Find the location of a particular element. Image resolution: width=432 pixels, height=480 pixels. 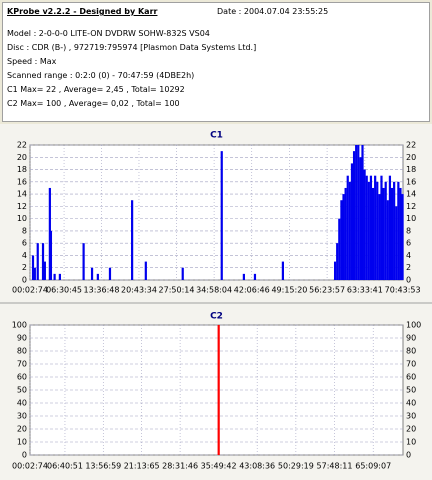

x-tick-label: 06:30:45 is located at coordinates (64, 290).